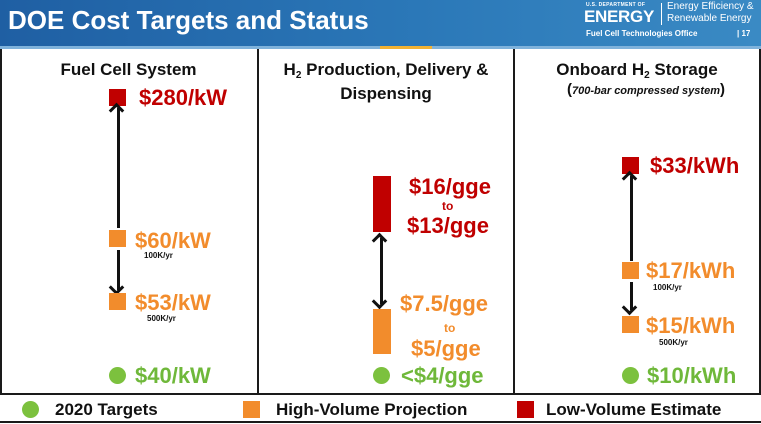 The height and width of the screenshot is (424, 761). What do you see at coordinates (646, 89) in the screenshot?
I see `storage-note: (700-bar compressed system)` at bounding box center [646, 89].